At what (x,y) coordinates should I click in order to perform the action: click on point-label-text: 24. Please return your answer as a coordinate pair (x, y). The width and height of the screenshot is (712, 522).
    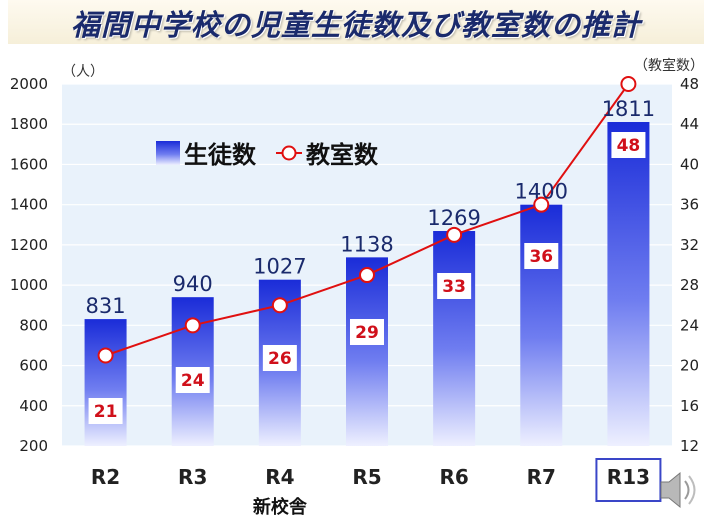
    Looking at the image, I should click on (193, 381).